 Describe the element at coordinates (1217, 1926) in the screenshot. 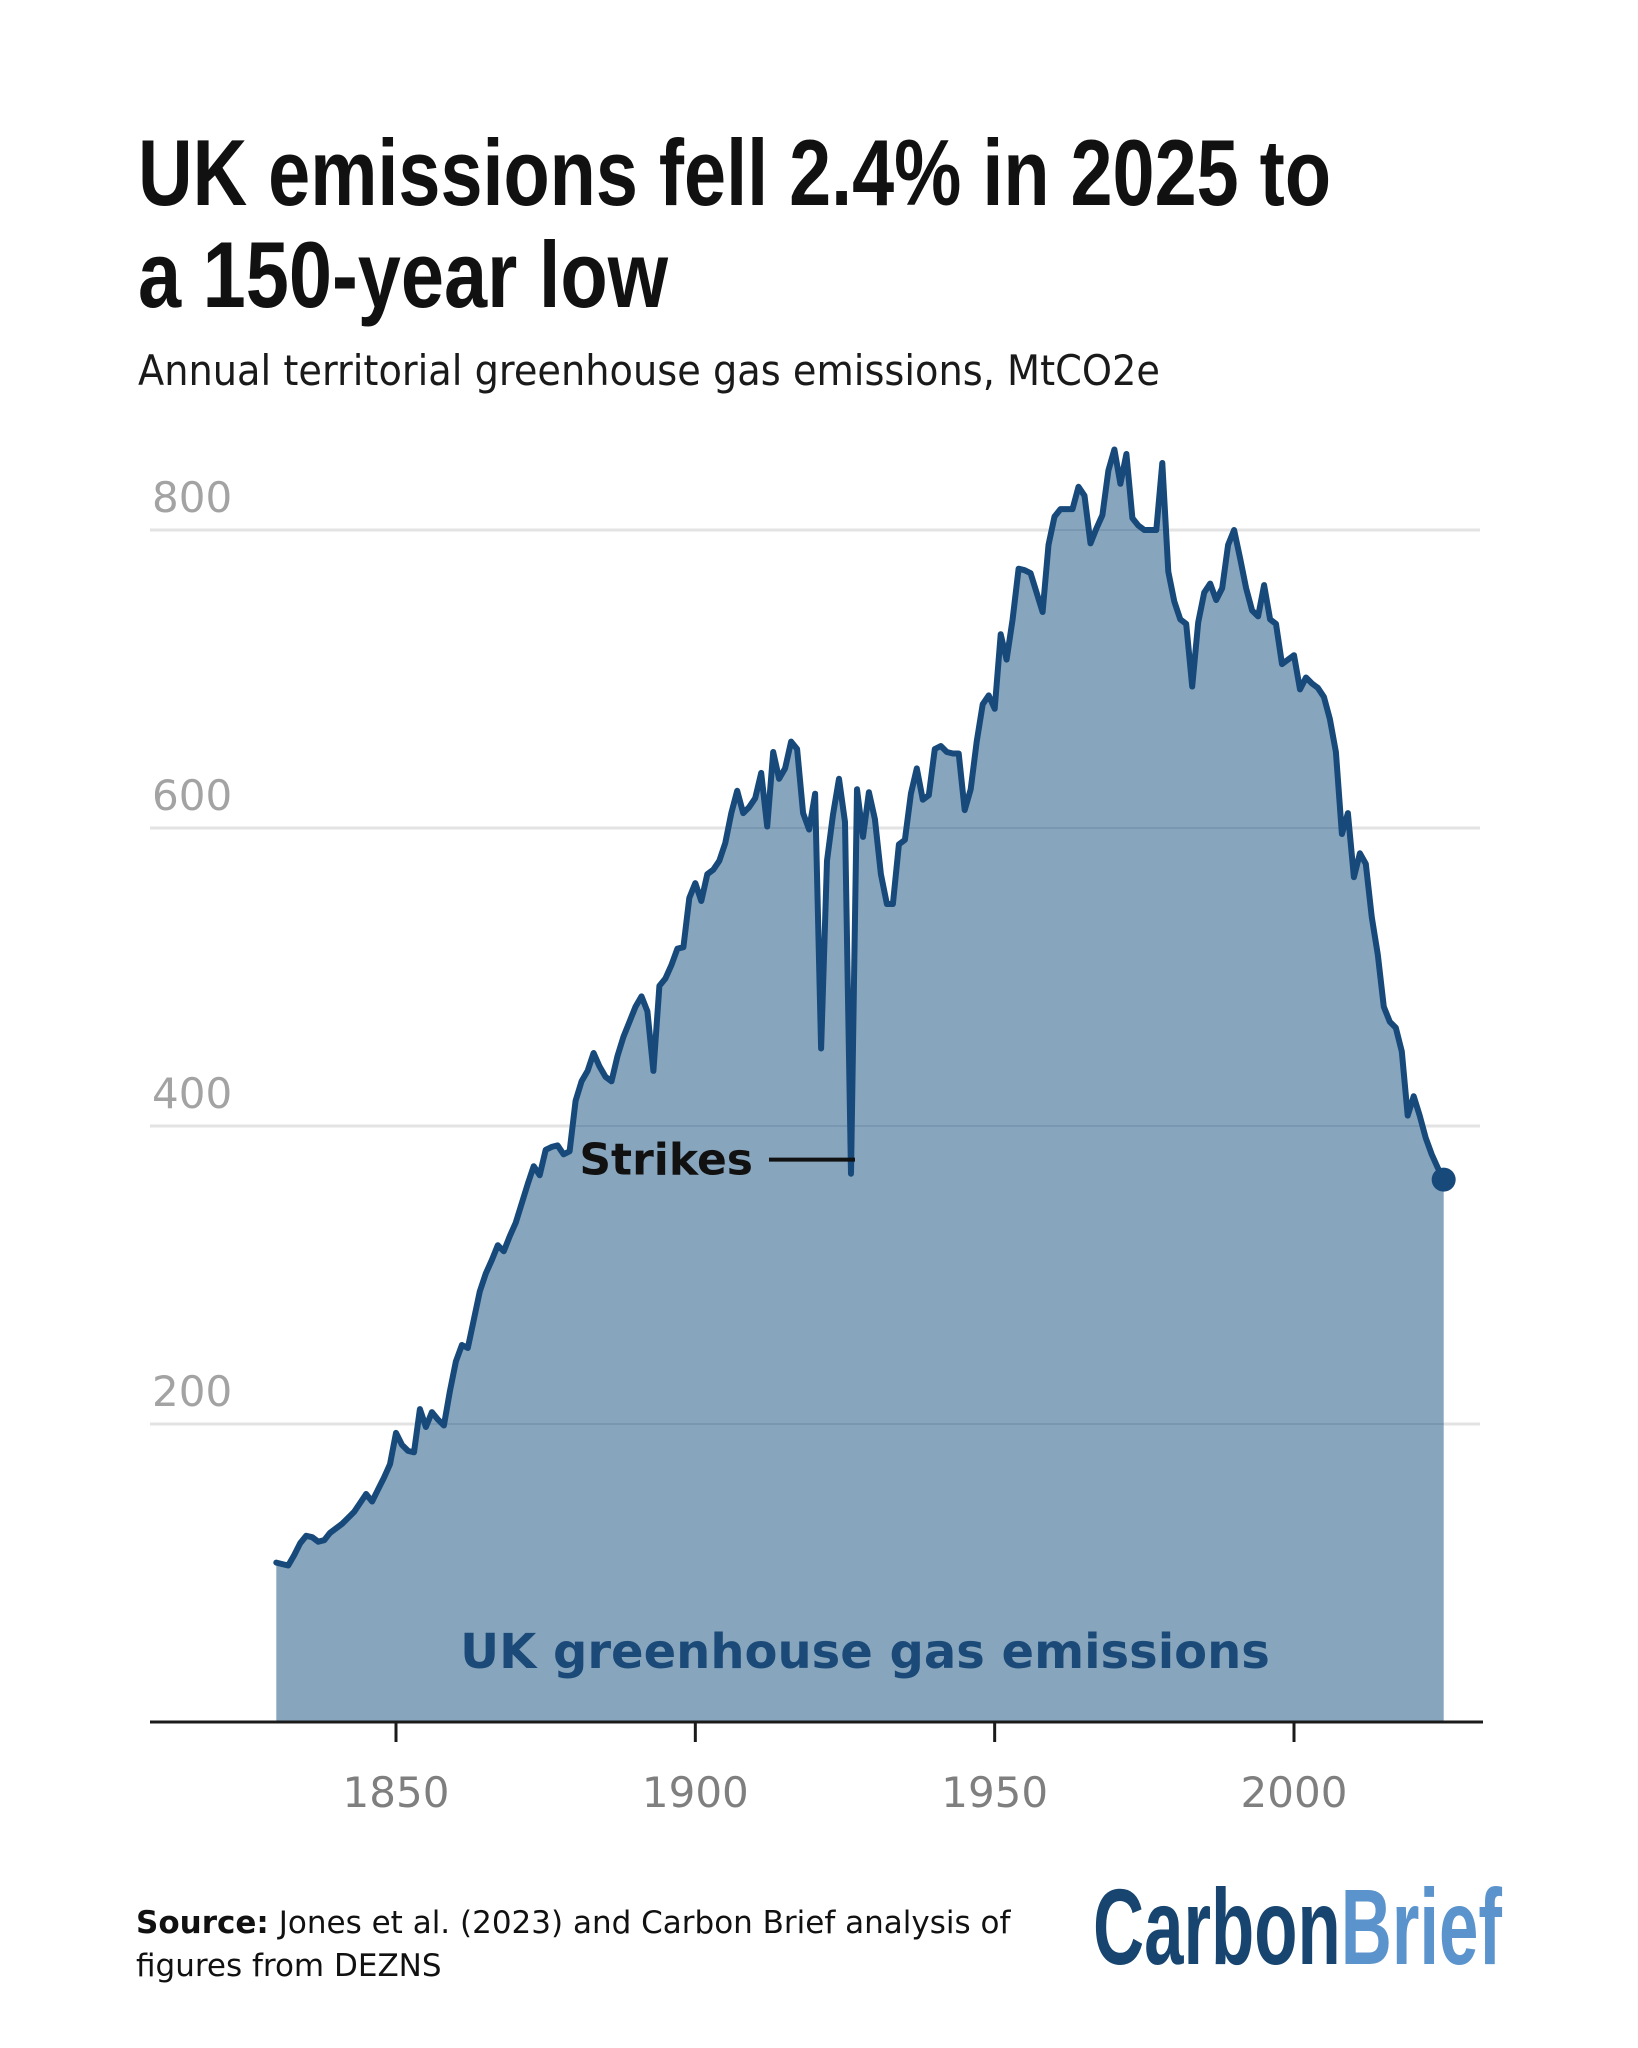

I see `logo-carbon: Carbon` at that location.